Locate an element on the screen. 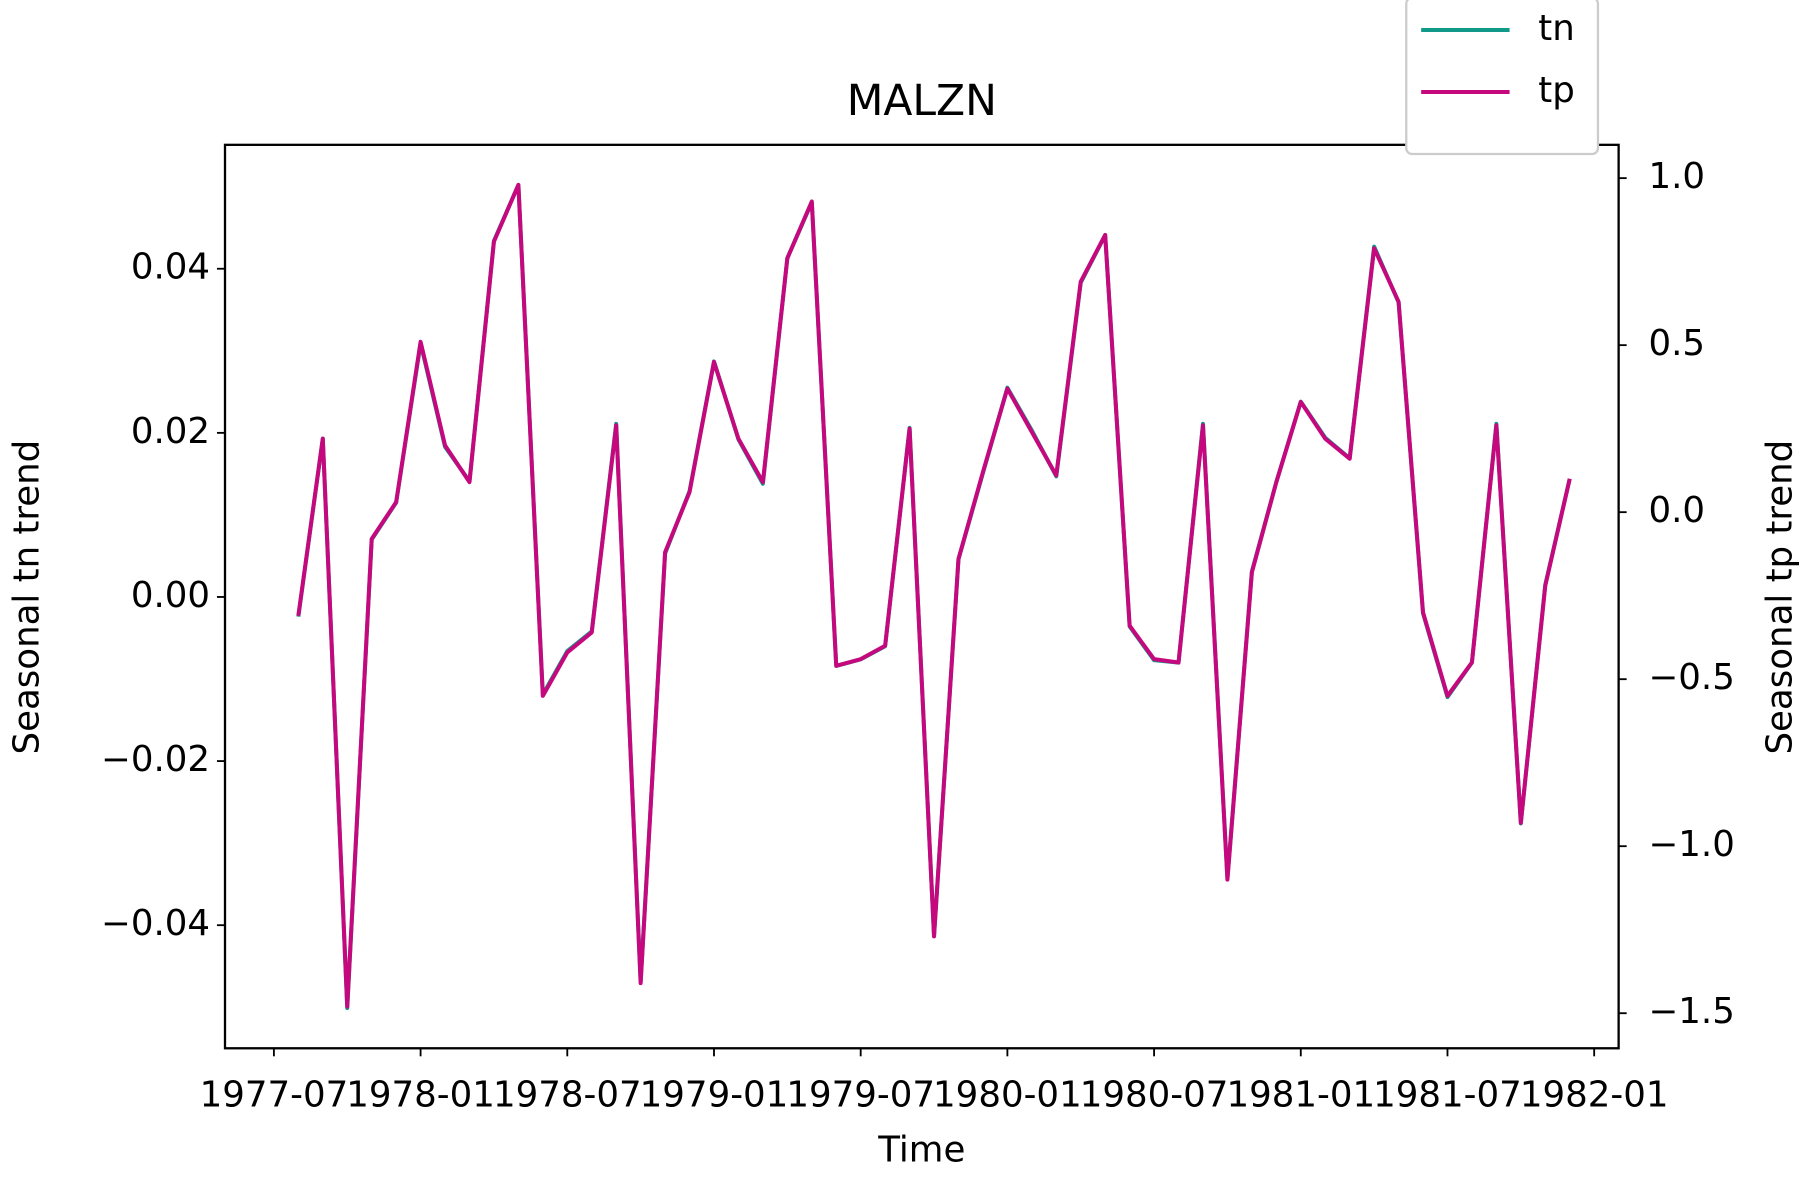  y2-axis-label: Seasonal tp trend is located at coordinates (1780, 597).